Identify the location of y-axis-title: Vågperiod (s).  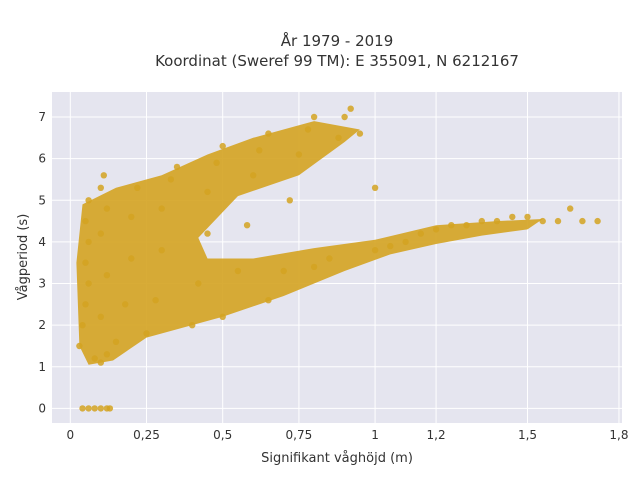
(23, 257).